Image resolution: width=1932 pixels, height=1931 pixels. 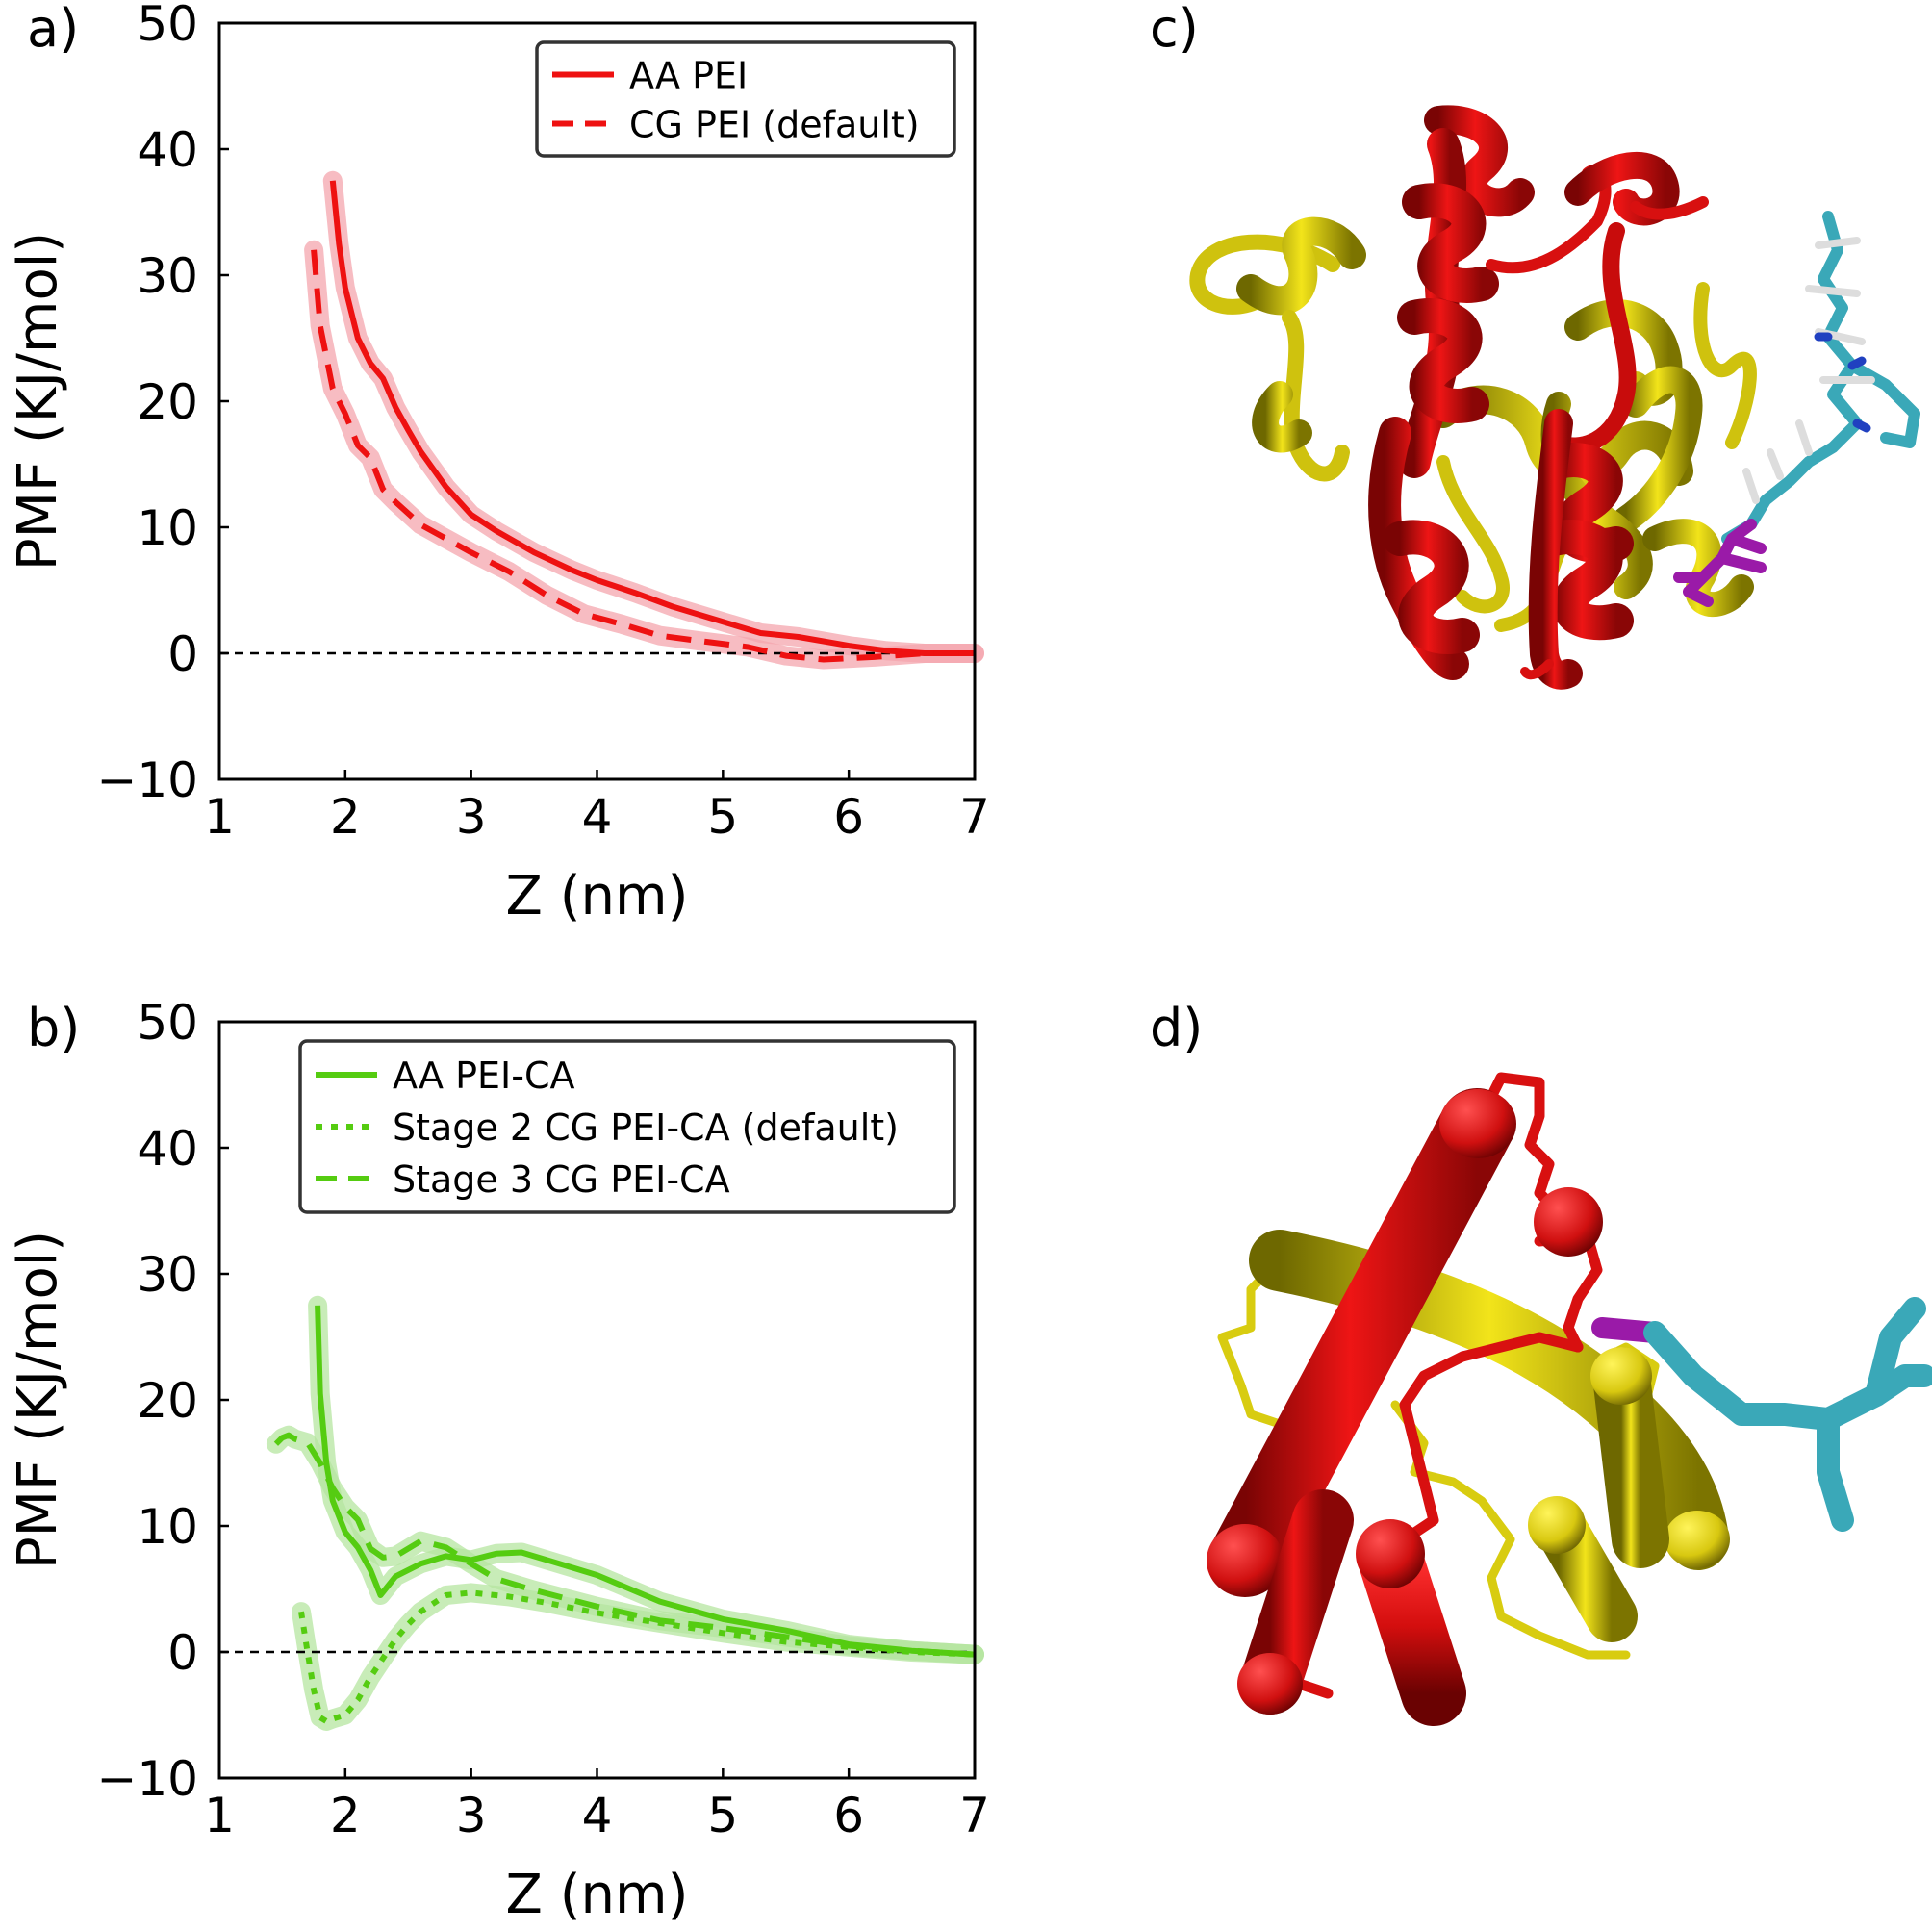 I want to click on red-cylinder-short-b-cap, so click(x=1390, y=1554).